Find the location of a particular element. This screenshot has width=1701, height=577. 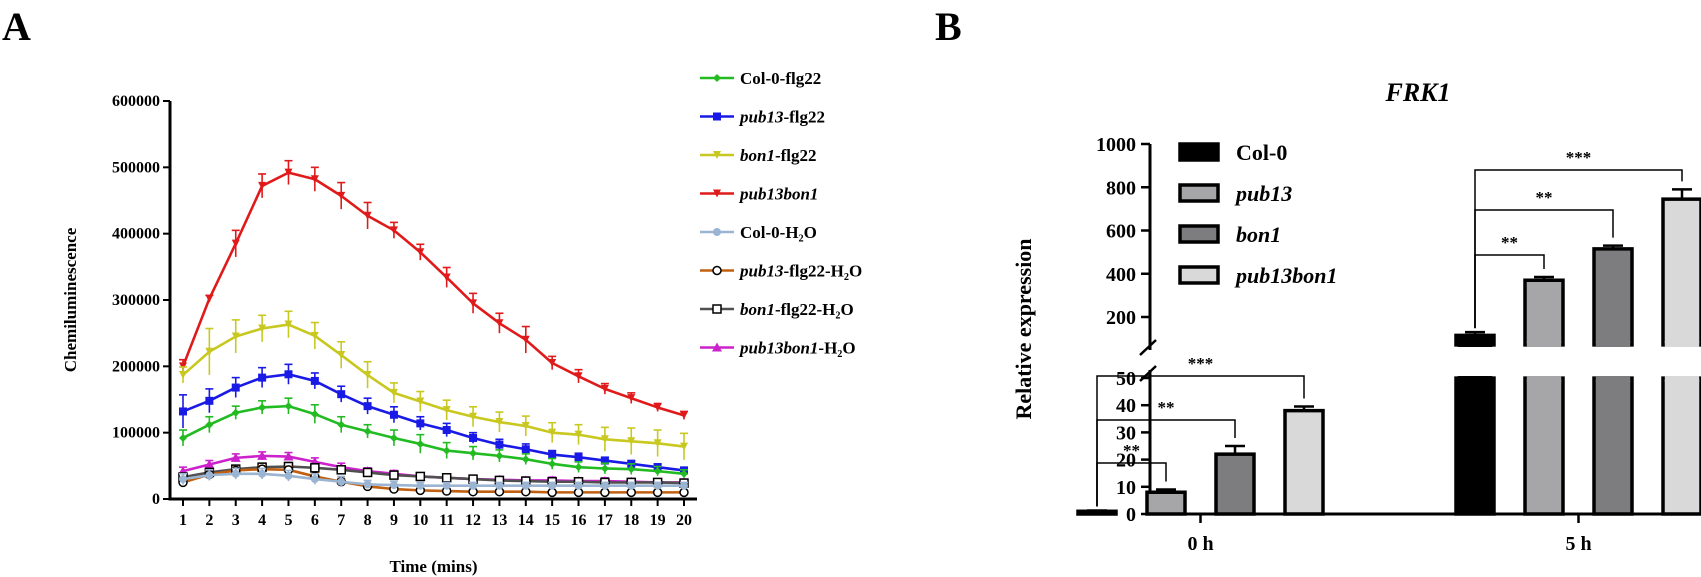

x-tick-label: 1 is located at coordinates (183, 520).